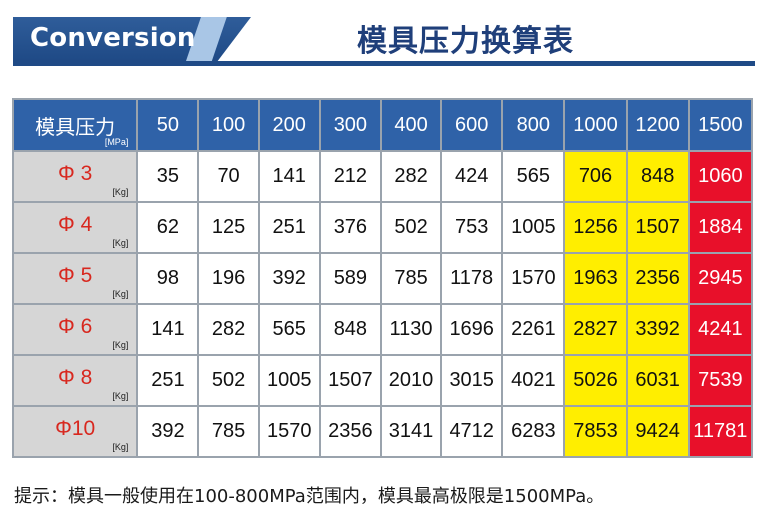 Image resolution: width=769 pixels, height=521 pixels. I want to click on table-cell: 212, so click(350, 176).